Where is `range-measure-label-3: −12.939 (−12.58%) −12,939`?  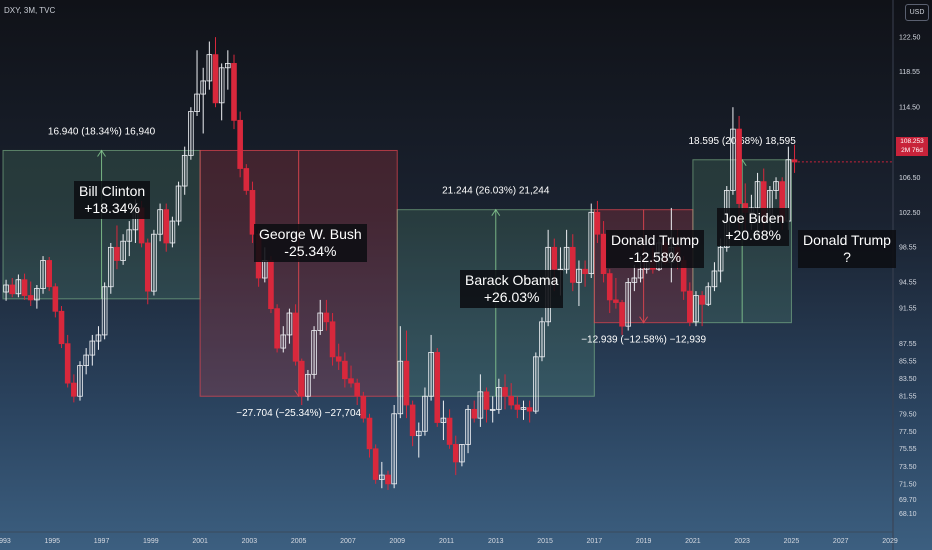
range-measure-label-3: −12.939 (−12.58%) −12,939 is located at coordinates (643, 340).